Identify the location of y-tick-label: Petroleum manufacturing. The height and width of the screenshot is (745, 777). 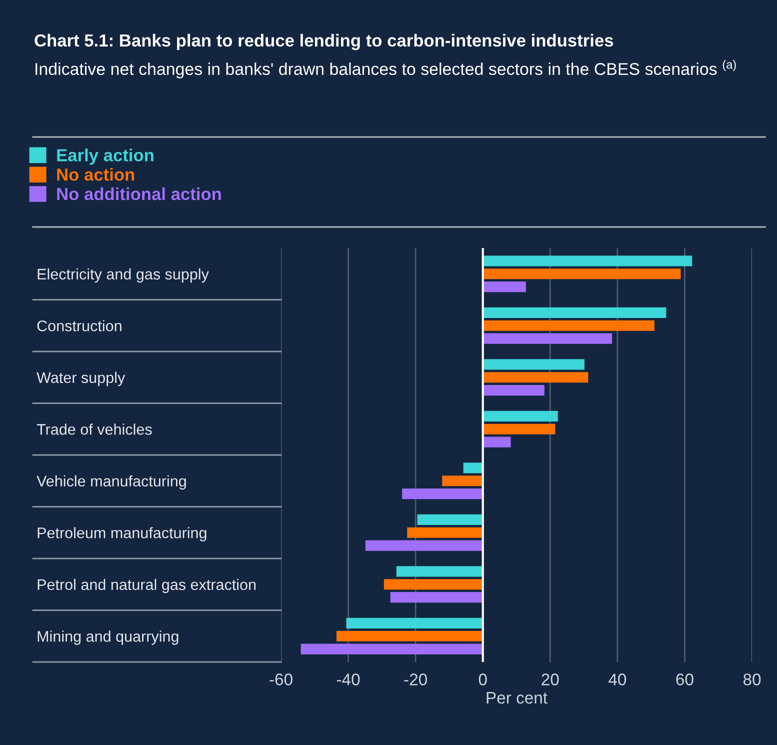
(122, 534).